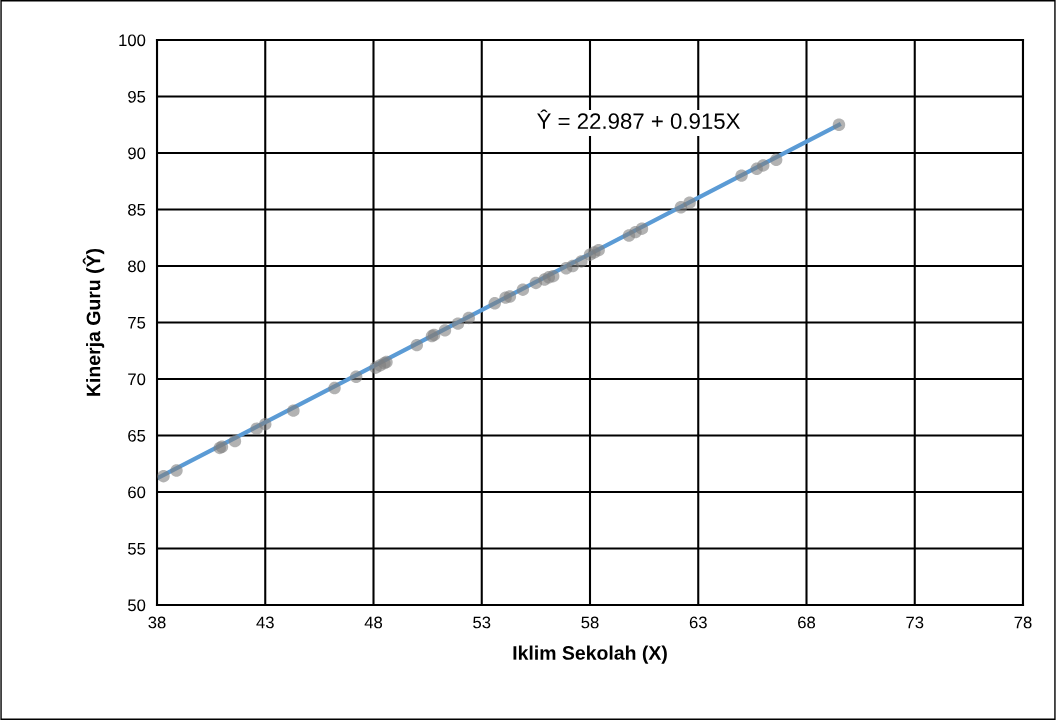 Image resolution: width=1056 pixels, height=720 pixels. What do you see at coordinates (638, 119) in the screenshot?
I see `annotation: Ŷ = 22.987 + 0.915X` at bounding box center [638, 119].